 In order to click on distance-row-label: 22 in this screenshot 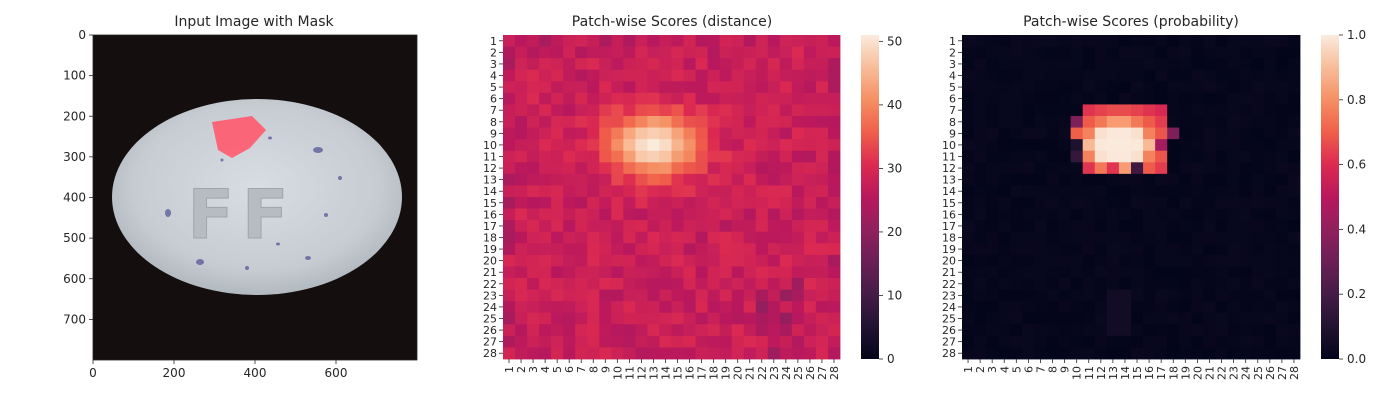, I will do `click(490, 284)`.